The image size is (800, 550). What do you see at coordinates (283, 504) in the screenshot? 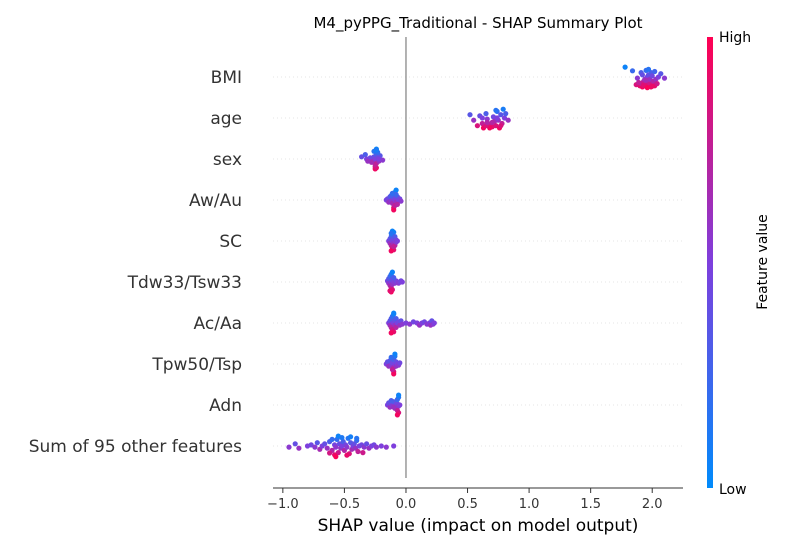
I see `x-tick-label: −1.0` at bounding box center [283, 504].